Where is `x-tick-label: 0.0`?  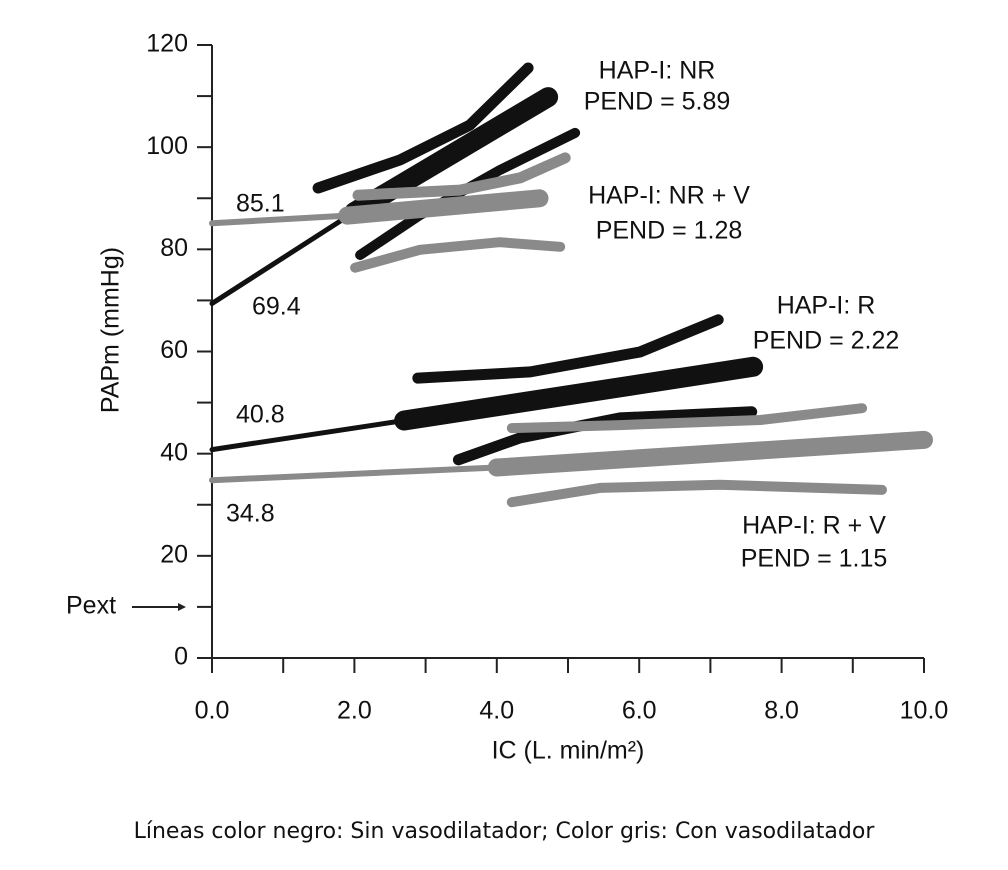 x-tick-label: 0.0 is located at coordinates (212, 711).